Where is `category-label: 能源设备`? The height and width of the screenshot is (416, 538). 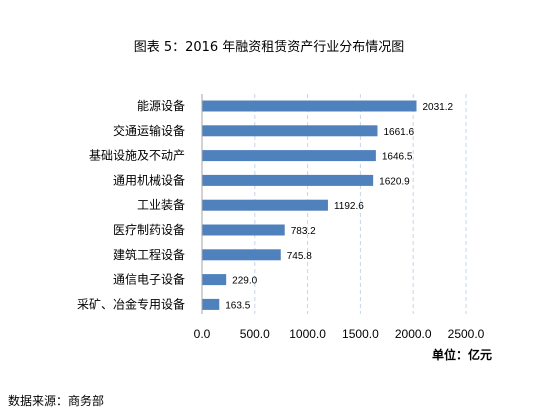
category-label: 能源设备 is located at coordinates (161, 106).